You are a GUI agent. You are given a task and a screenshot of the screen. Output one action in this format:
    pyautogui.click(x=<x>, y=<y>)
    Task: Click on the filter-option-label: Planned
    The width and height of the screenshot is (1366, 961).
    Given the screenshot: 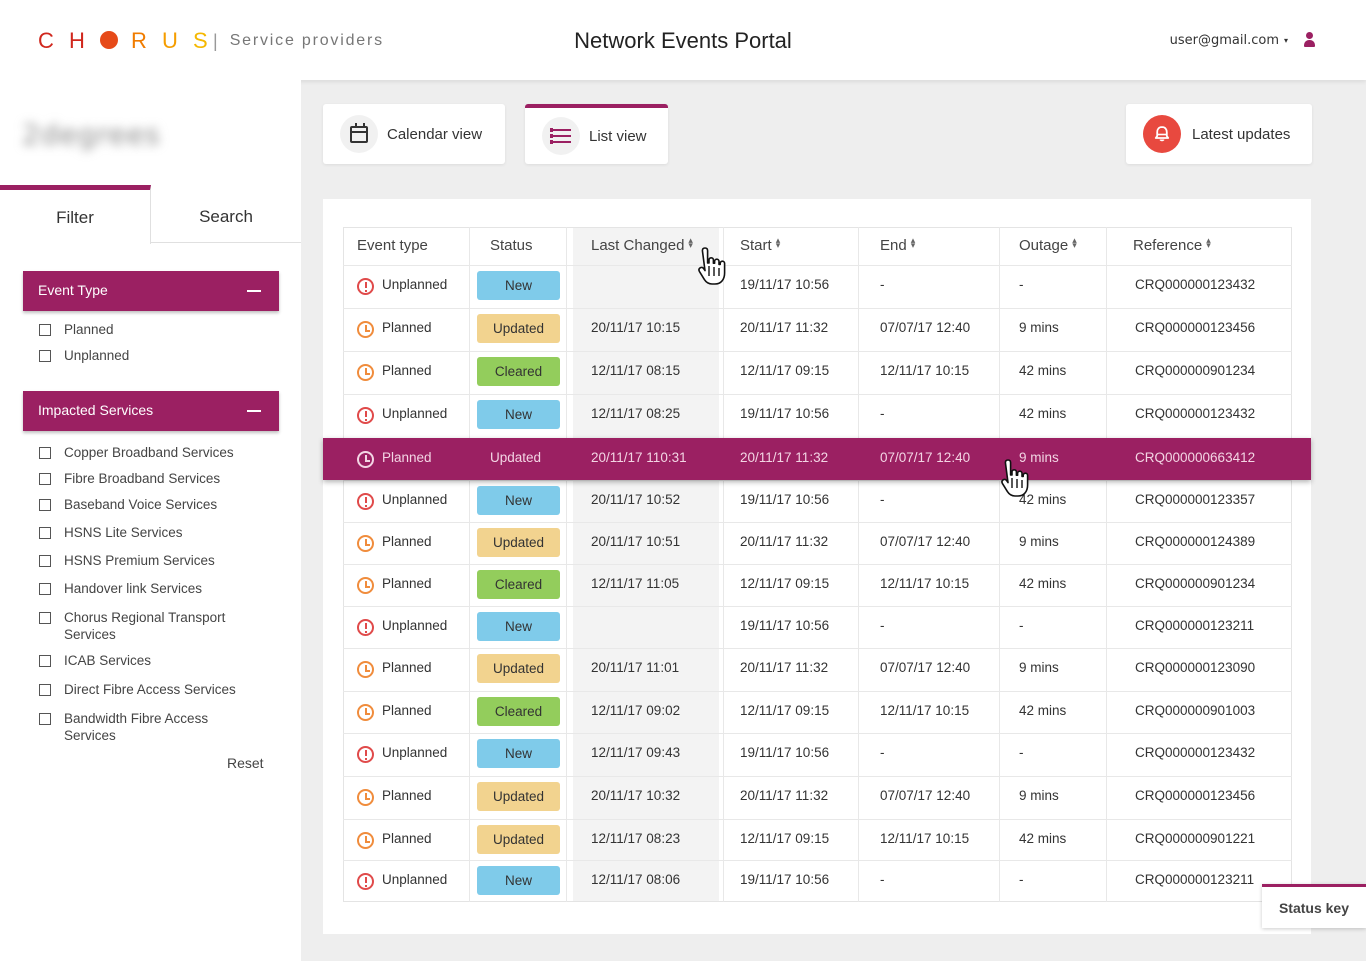 What is the action you would take?
    pyautogui.click(x=89, y=329)
    